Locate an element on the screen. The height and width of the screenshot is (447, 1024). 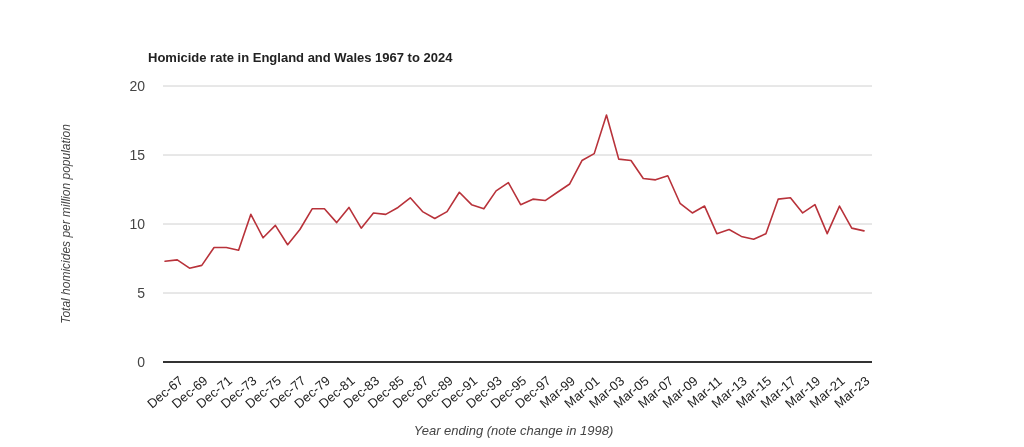
chart-title: Homicide rate in England and Wales 1967 to 2024 is located at coordinates (301, 57).